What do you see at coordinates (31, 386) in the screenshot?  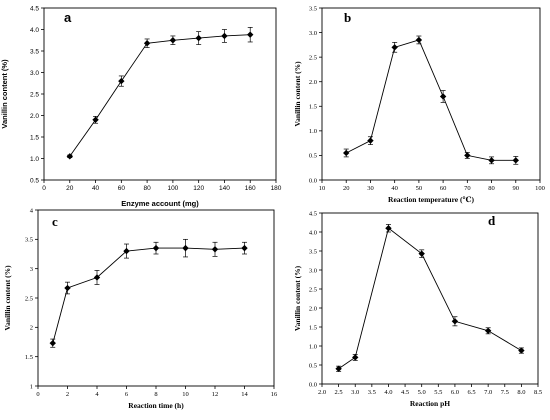 I see `y-tick-label: 1` at bounding box center [31, 386].